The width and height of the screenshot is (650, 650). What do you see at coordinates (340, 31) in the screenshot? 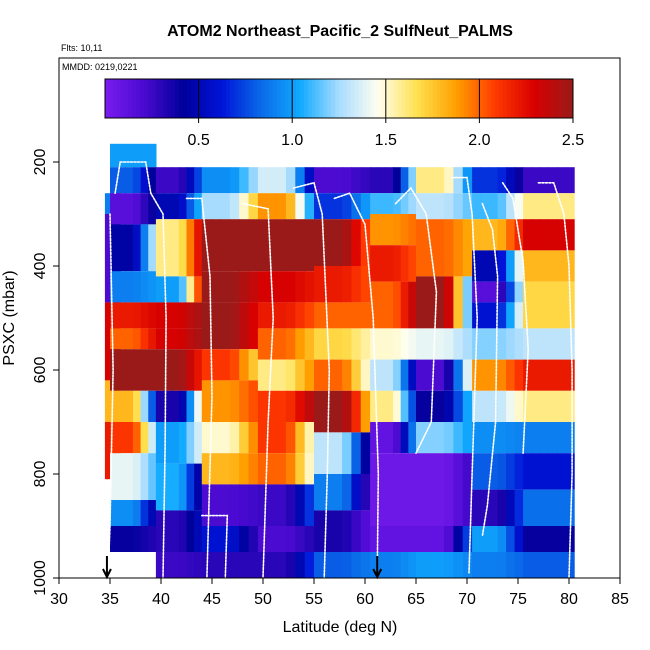
I see `chart-title: ATOM2 Northeast_Pacific_2 SulfNeut_PALMS` at bounding box center [340, 31].